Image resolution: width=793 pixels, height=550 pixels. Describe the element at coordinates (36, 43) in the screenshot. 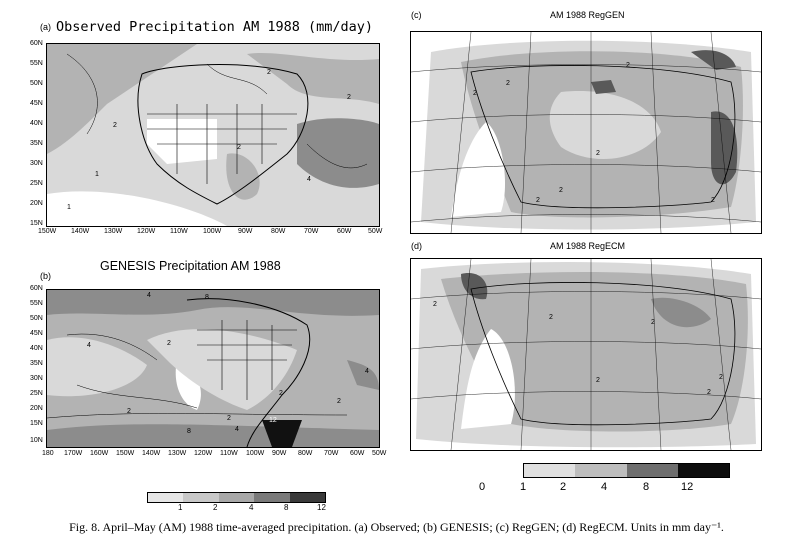

I see `lat-tick: 60N` at that location.